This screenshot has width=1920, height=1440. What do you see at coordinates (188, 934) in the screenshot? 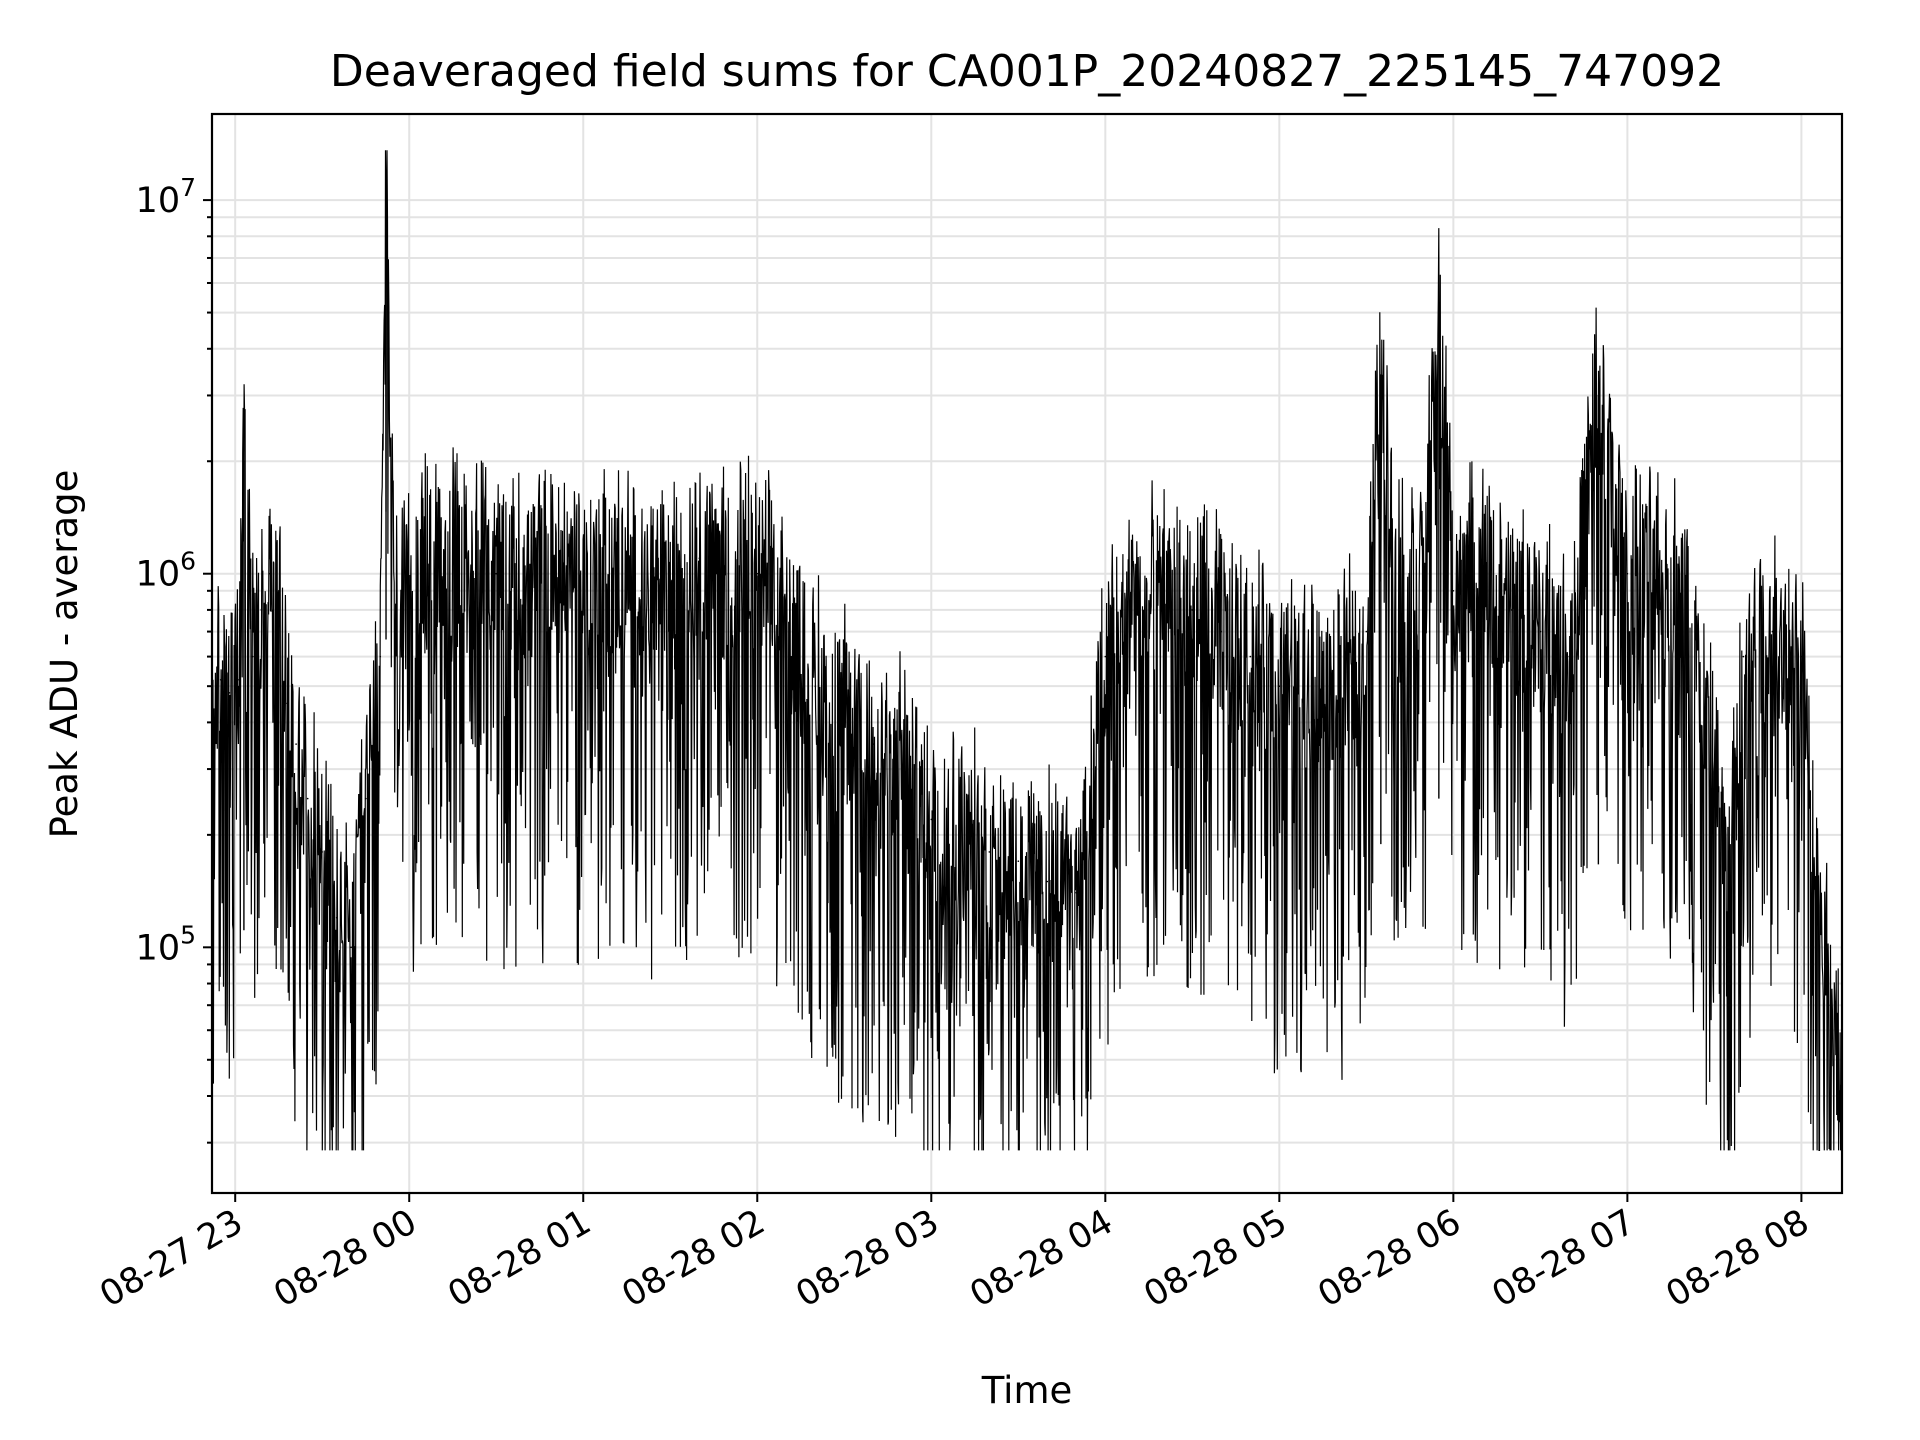
I see `y-tick-label-exponent: 5` at bounding box center [188, 934].